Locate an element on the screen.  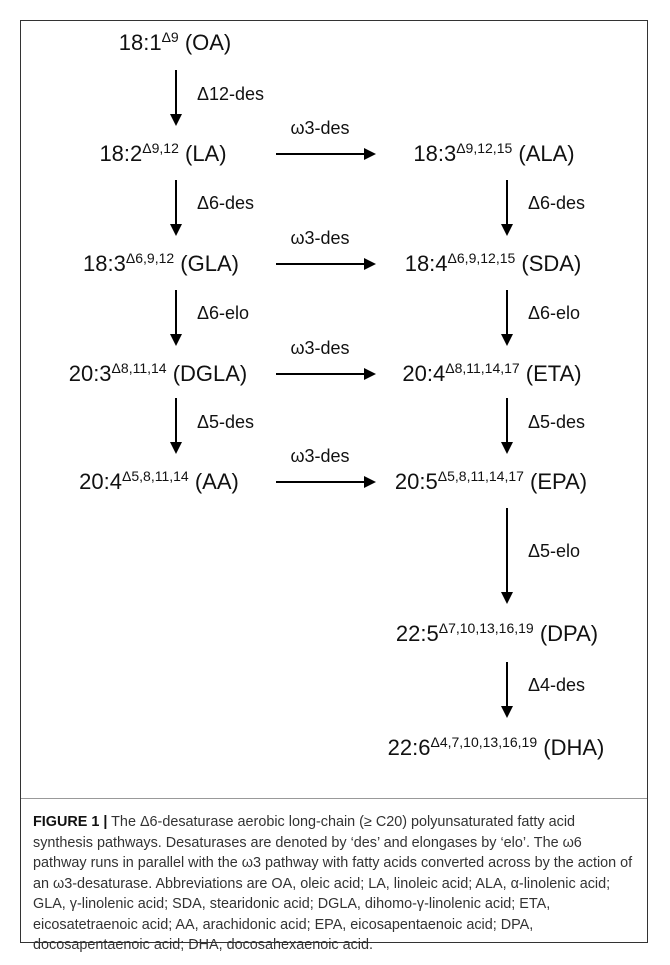
node-la: 18:2Δ9,12 (LA) is located at coordinates (162, 154).